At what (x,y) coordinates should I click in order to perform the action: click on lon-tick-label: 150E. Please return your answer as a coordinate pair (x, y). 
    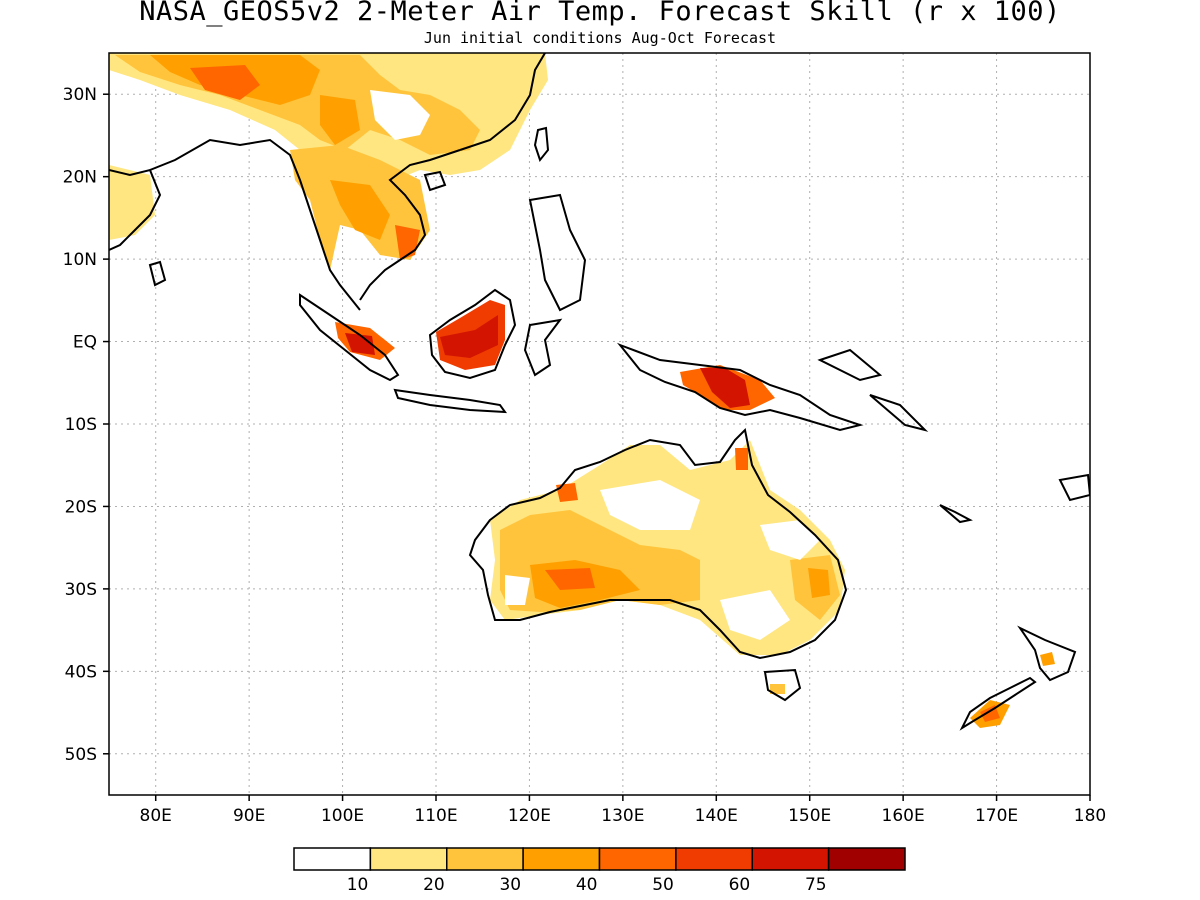
    Looking at the image, I should click on (809, 816).